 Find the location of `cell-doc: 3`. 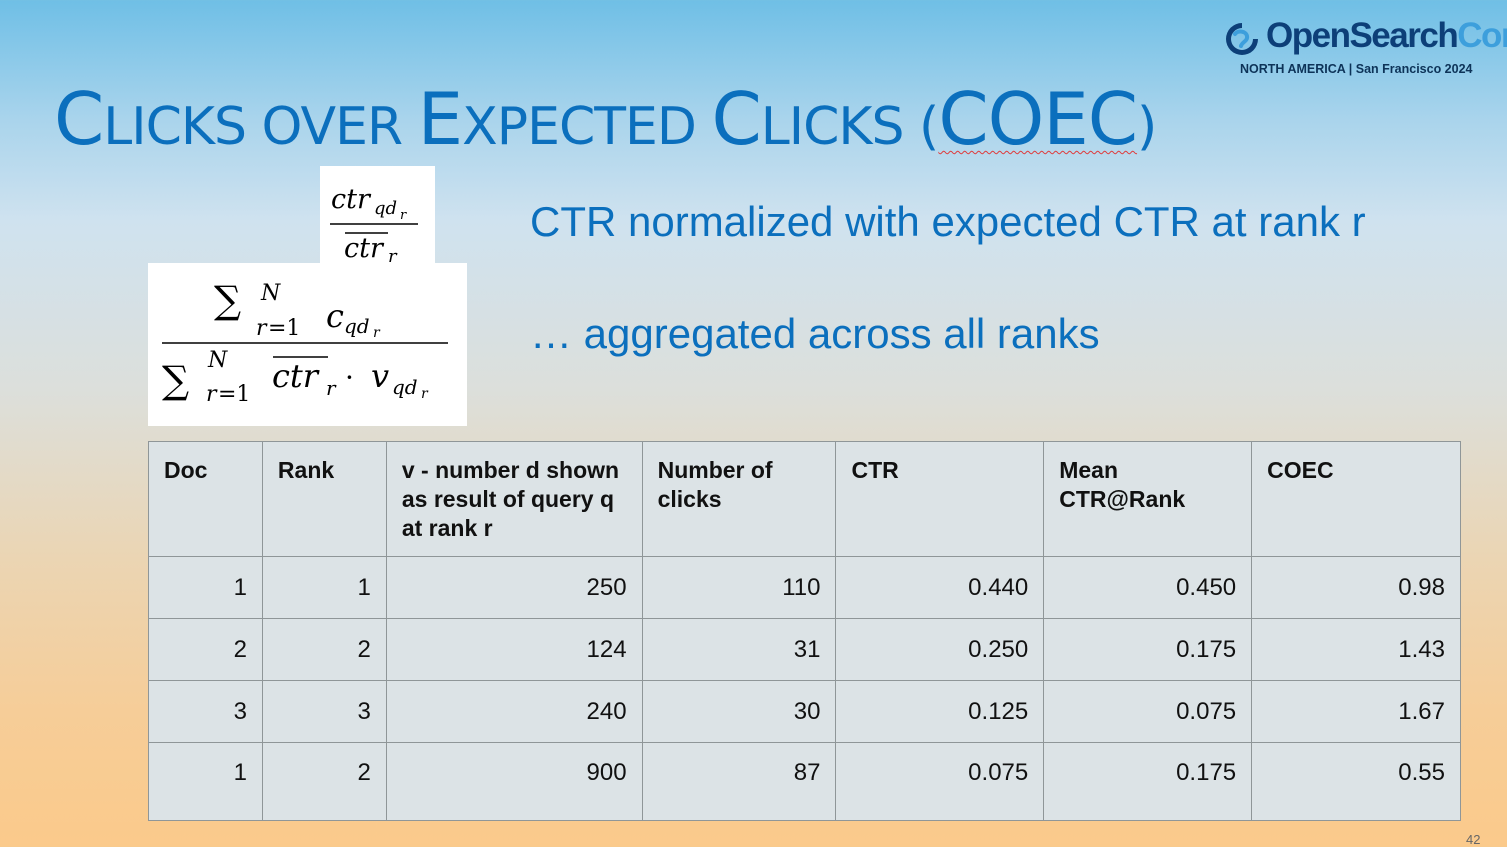

cell-doc: 3 is located at coordinates (205, 711).